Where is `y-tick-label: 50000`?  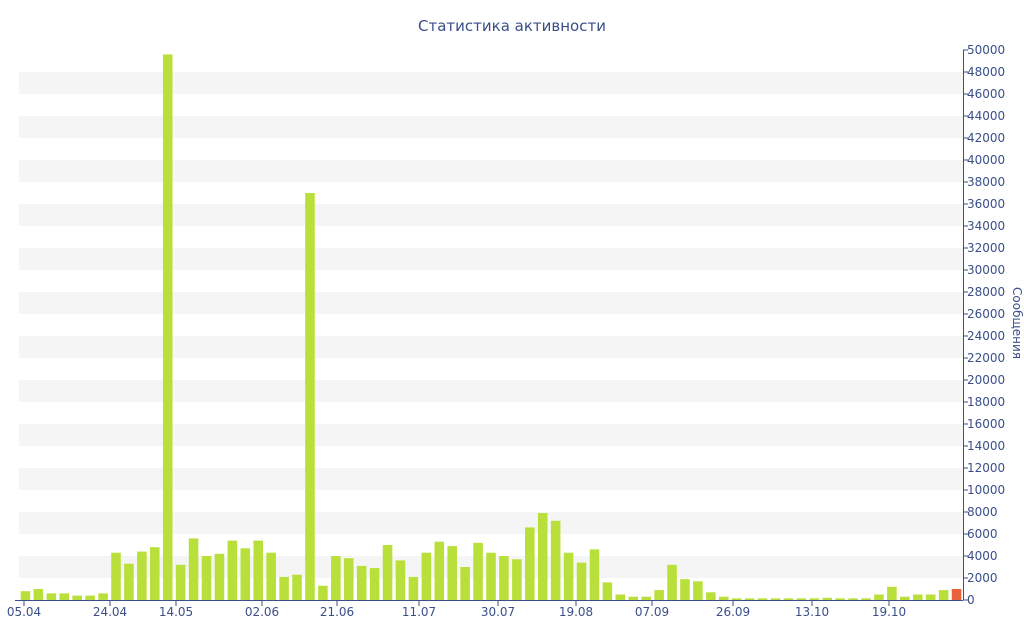
y-tick-label: 50000 is located at coordinates (986, 50).